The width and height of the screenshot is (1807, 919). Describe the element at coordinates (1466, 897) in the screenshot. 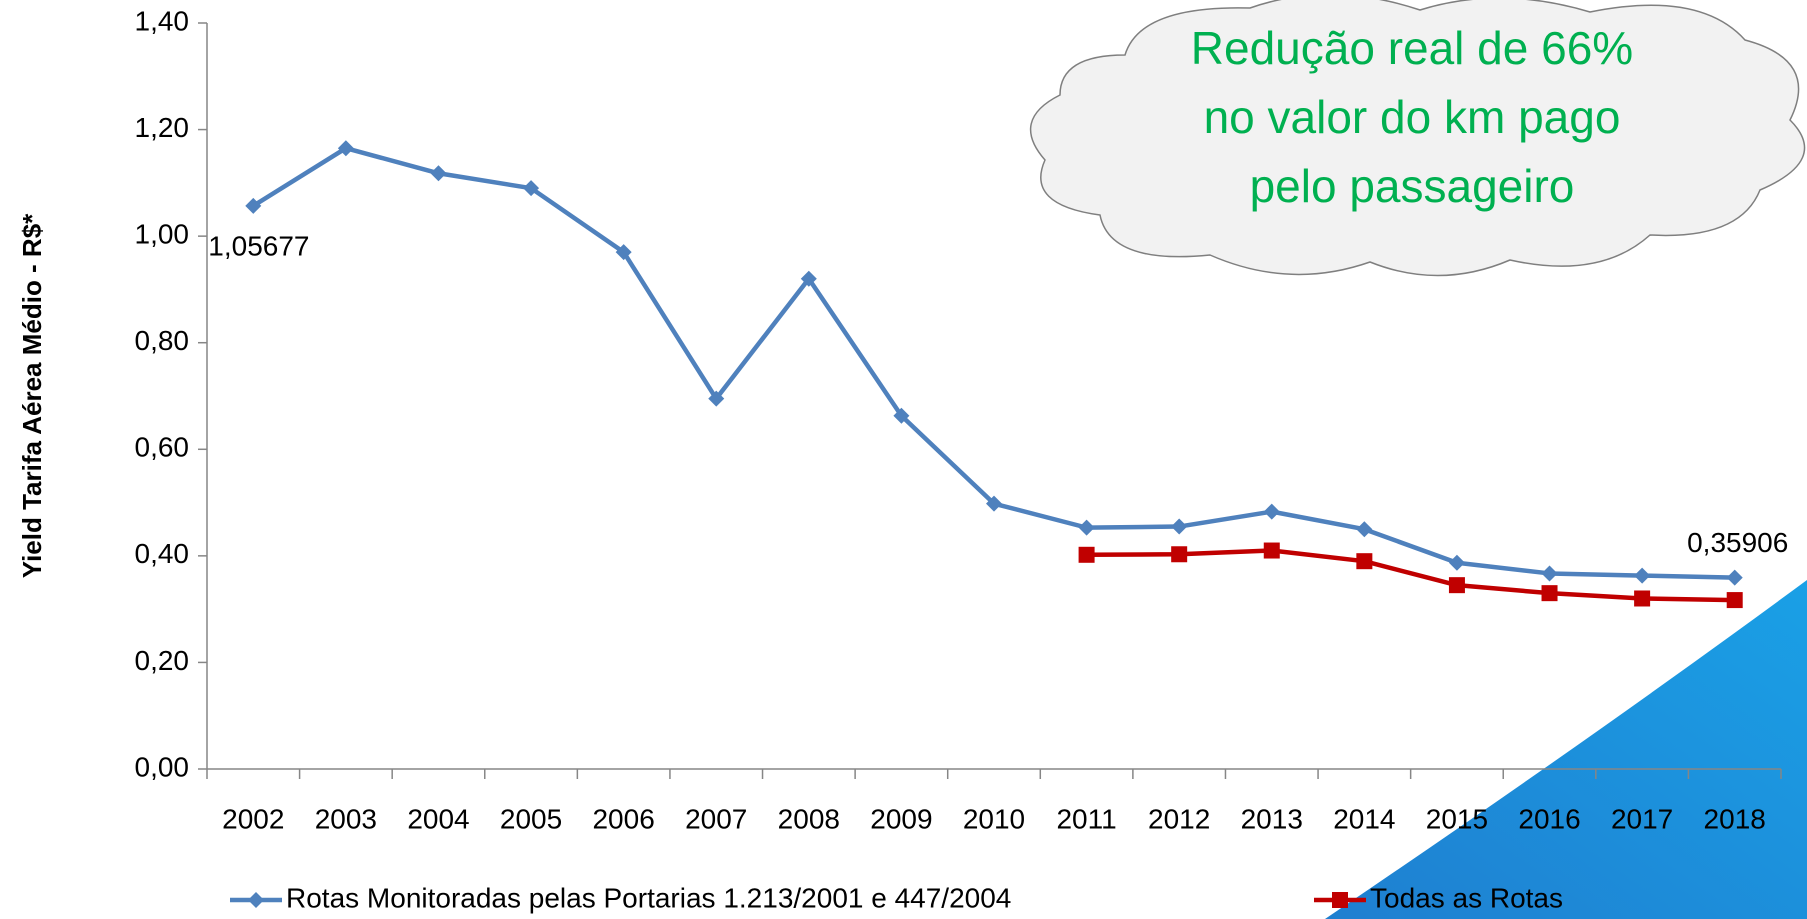

I see `legend-label: Todas as Rotas` at that location.